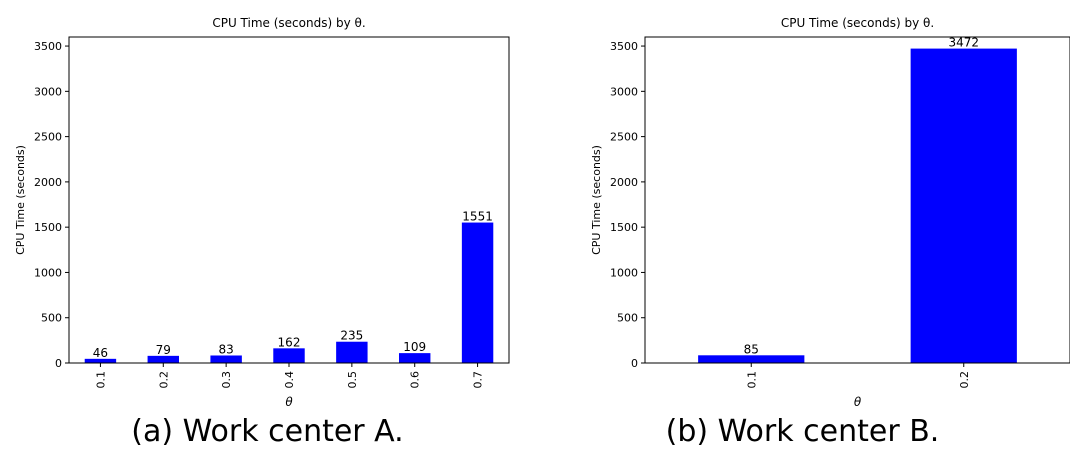 Image resolution: width=1070 pixels, height=457 pixels. What do you see at coordinates (802, 431) in the screenshot?
I see `caption-work-center-b: (b) Work center B.` at bounding box center [802, 431].